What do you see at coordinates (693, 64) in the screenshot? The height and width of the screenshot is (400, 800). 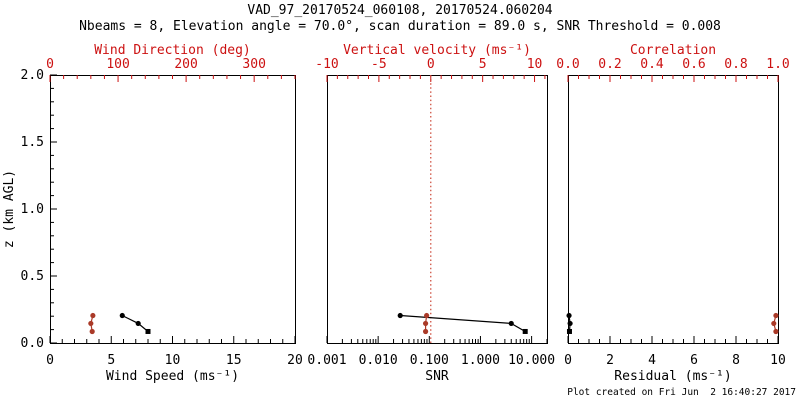 I see `axis-tick-label: 0.6` at bounding box center [693, 64].